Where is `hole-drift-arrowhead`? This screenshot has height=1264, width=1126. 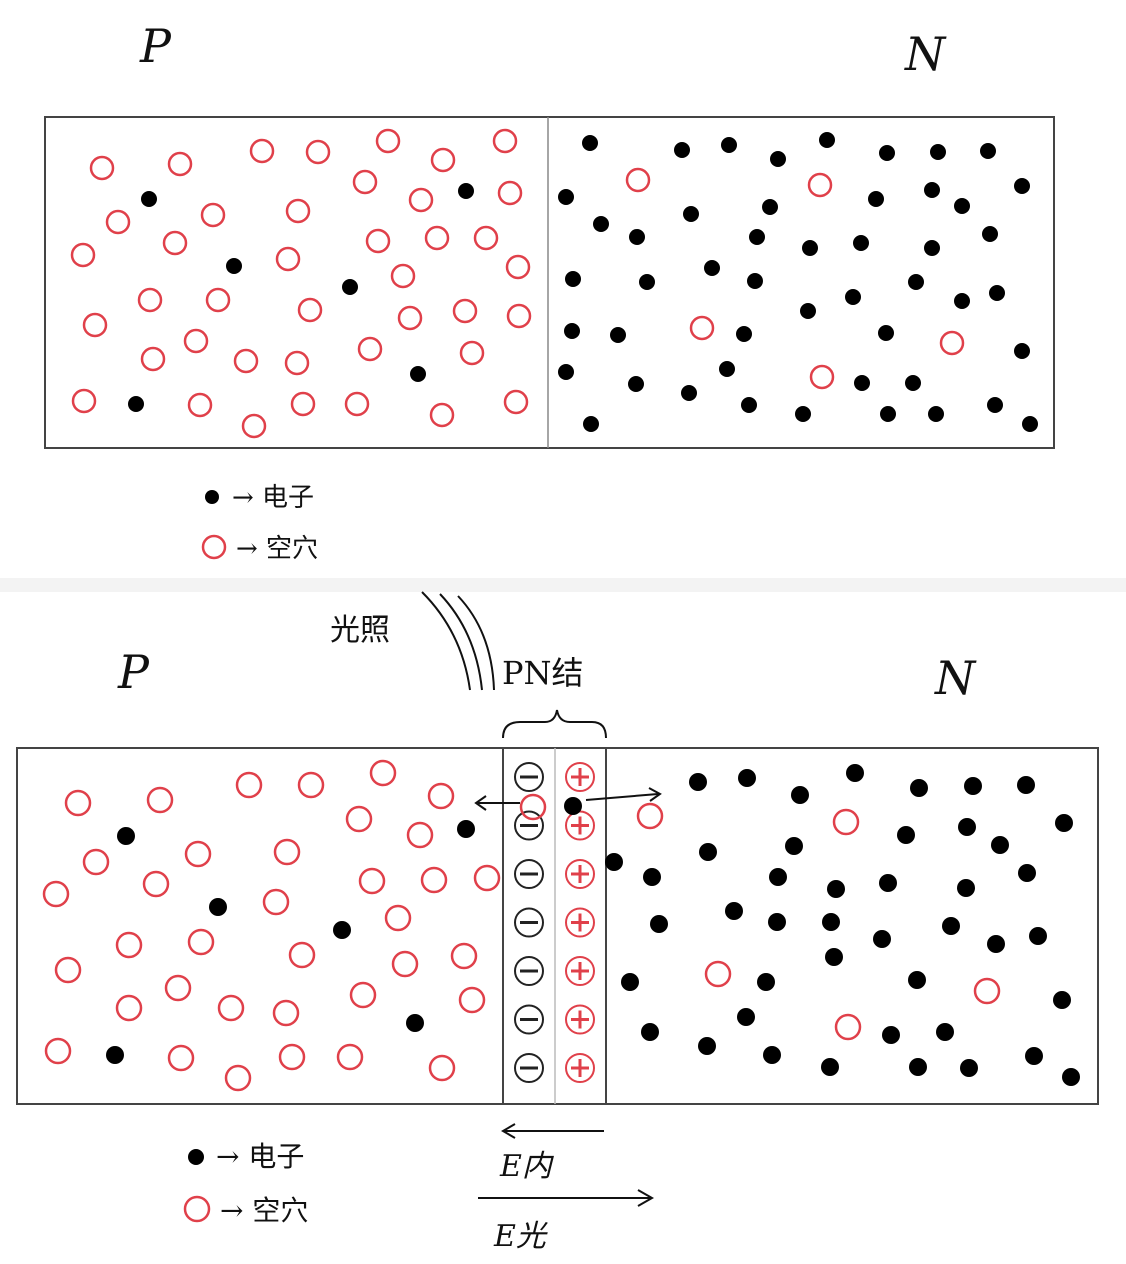
hole-drift-arrowhead is located at coordinates (480, 803).